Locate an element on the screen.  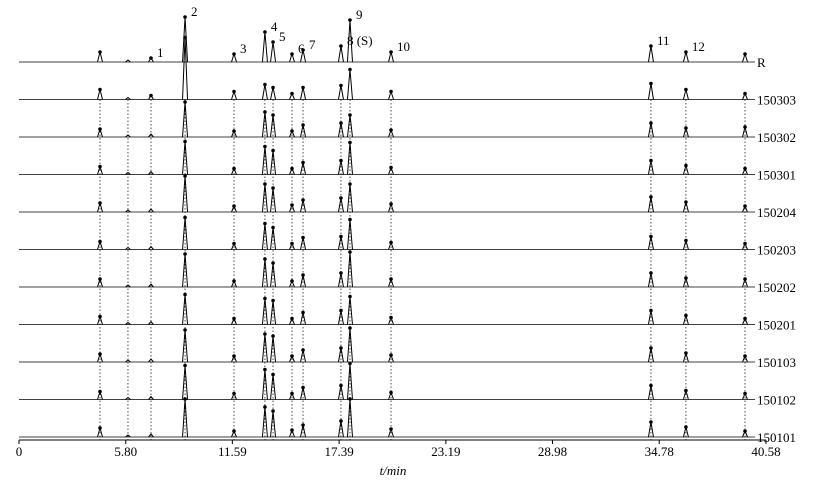
trace-label: 150203 is located at coordinates (776, 249).